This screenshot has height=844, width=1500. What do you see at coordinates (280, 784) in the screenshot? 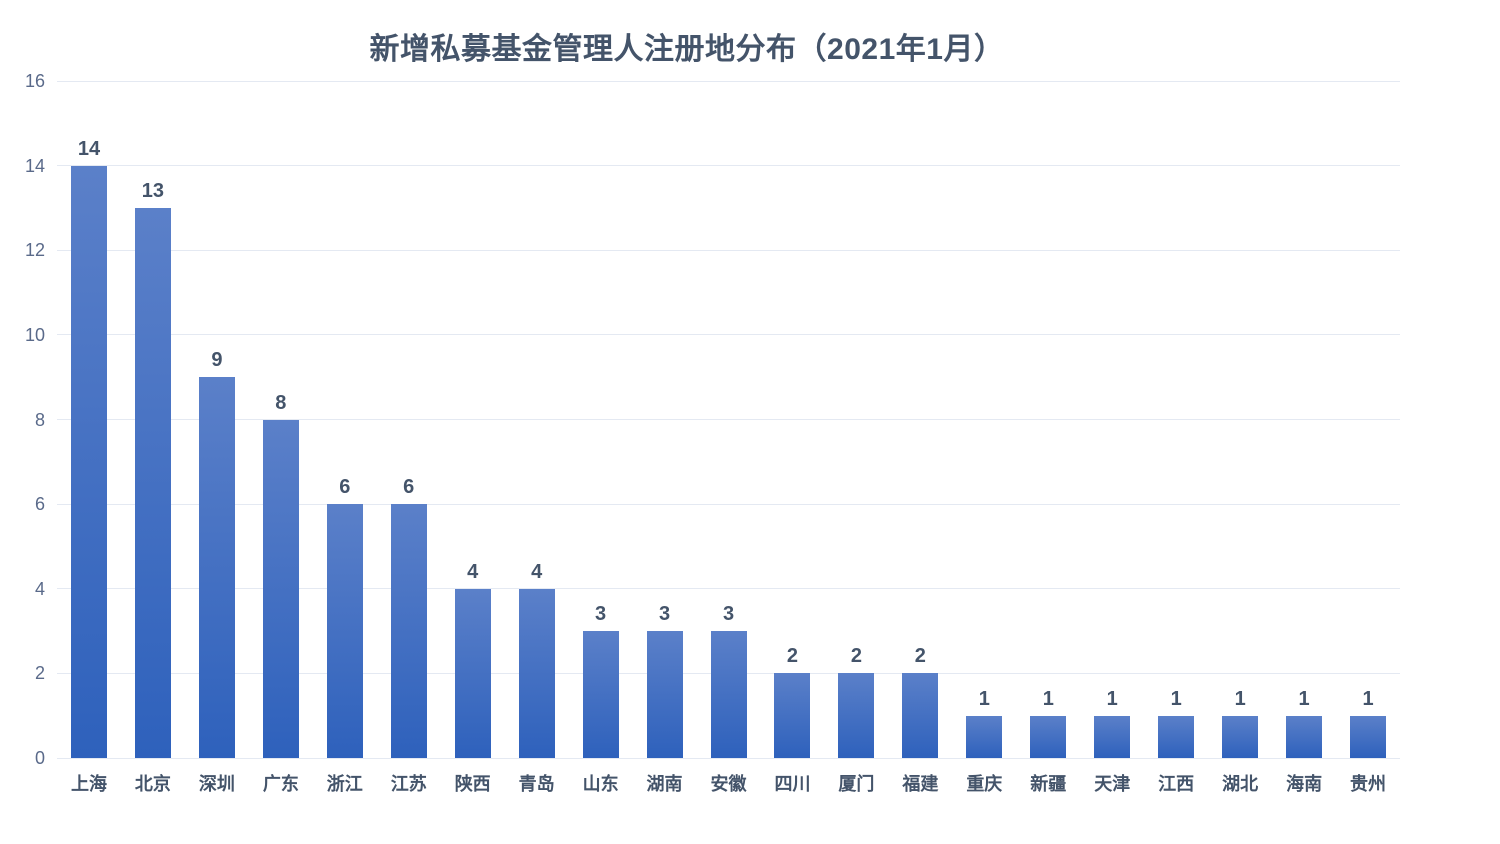
I see `category-label: 广东` at bounding box center [280, 784].